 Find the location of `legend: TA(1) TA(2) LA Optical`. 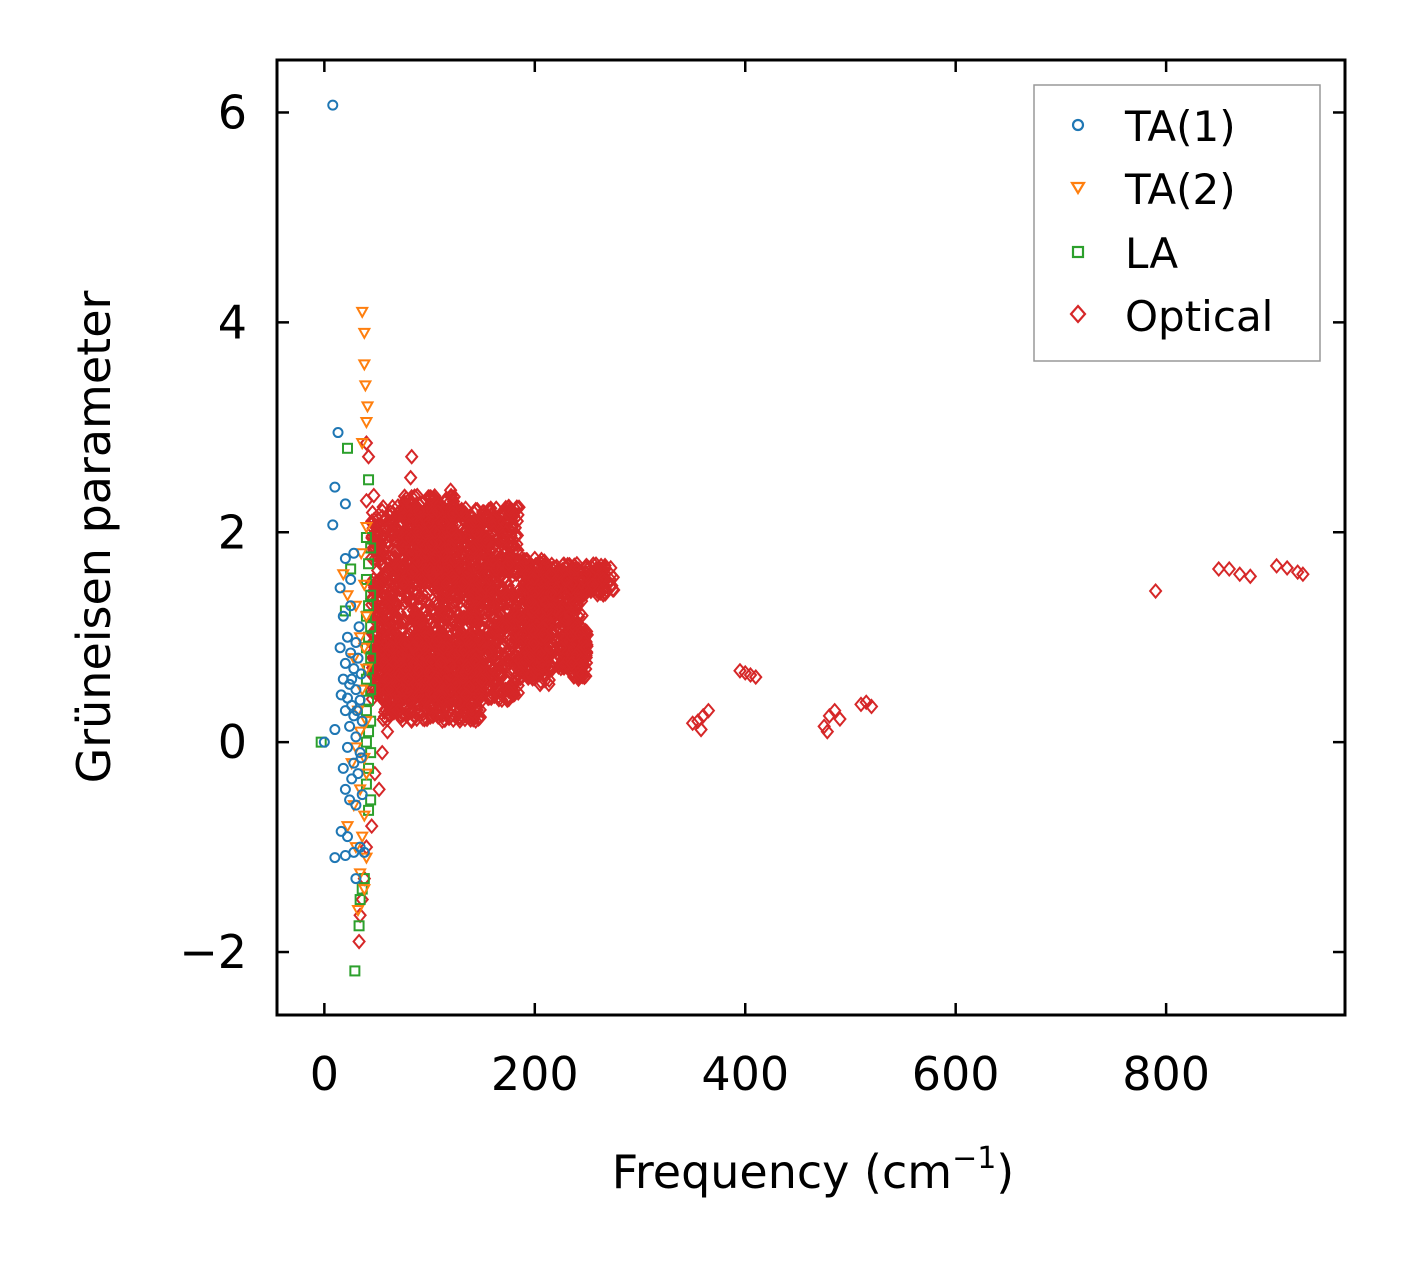

legend: TA(1) TA(2) LA Optical is located at coordinates (1177, 223).